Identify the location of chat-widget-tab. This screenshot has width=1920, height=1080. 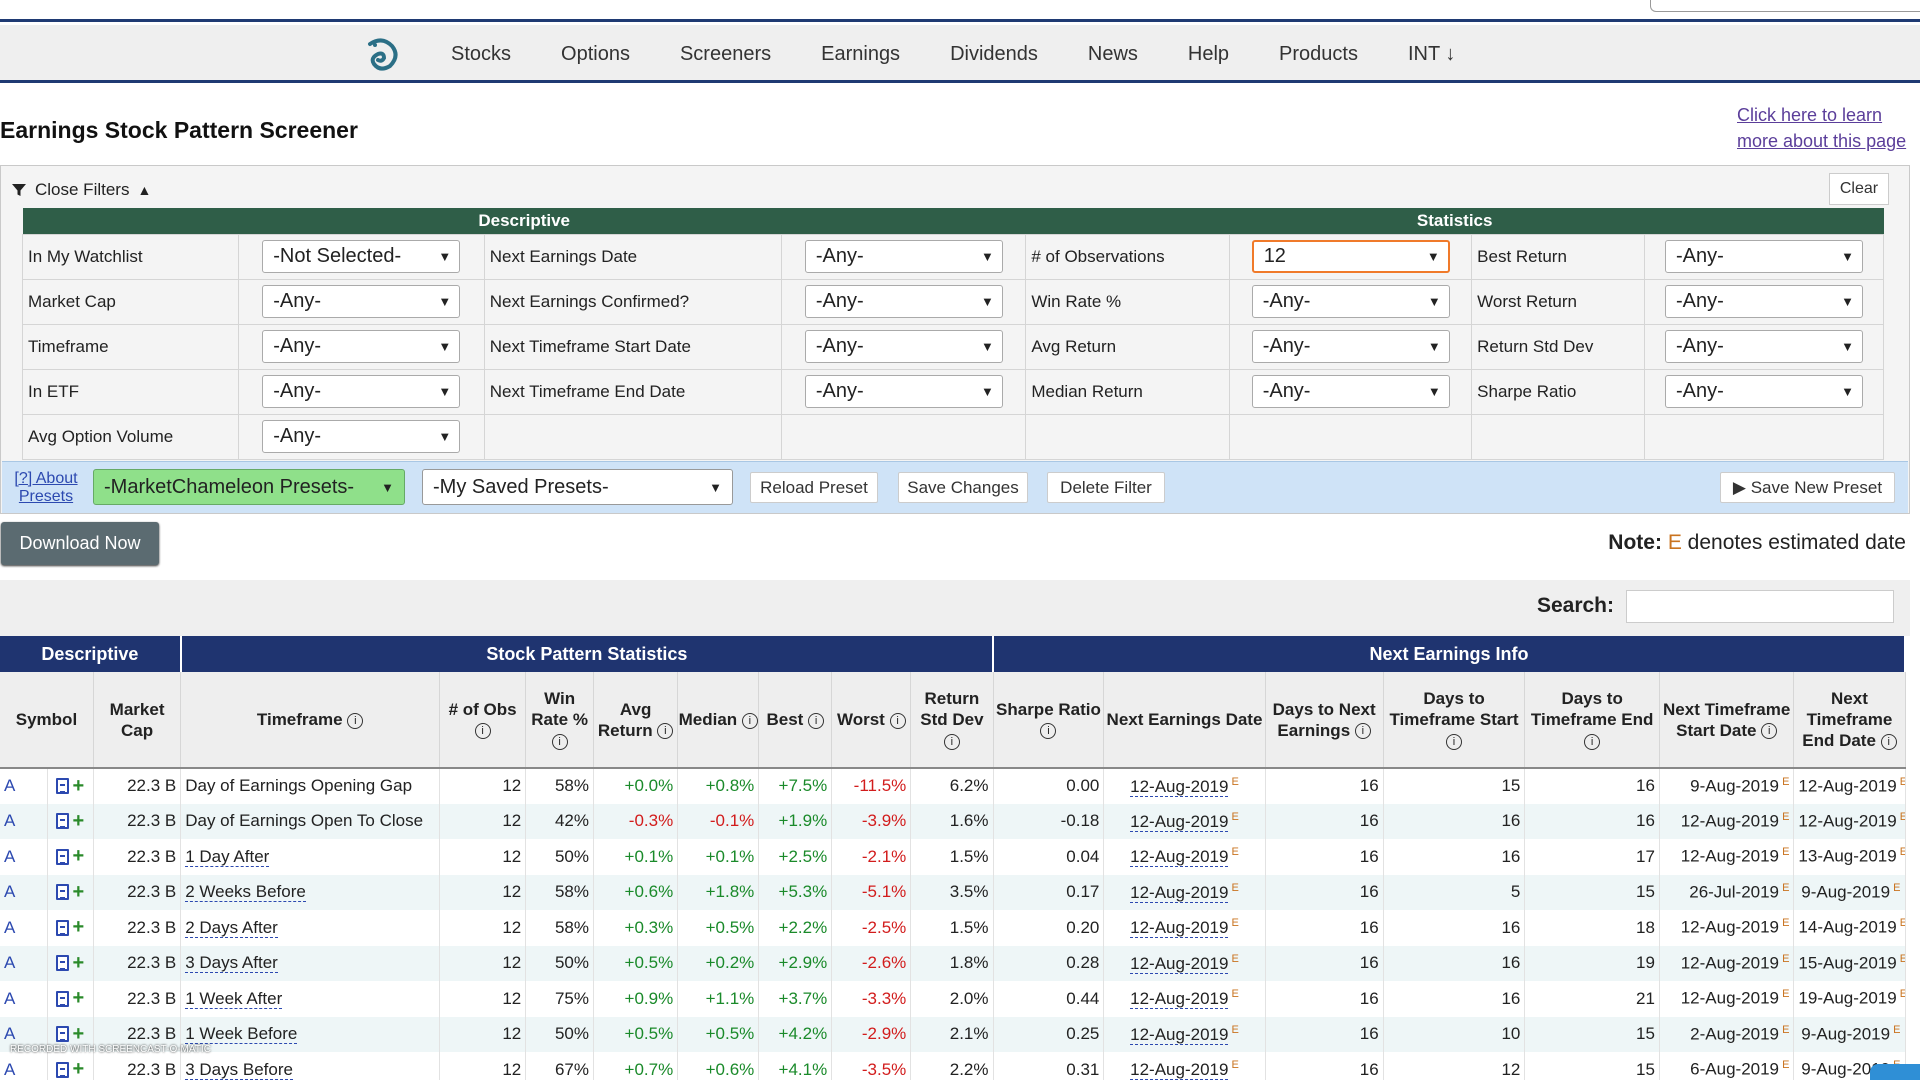
(1895, 1072).